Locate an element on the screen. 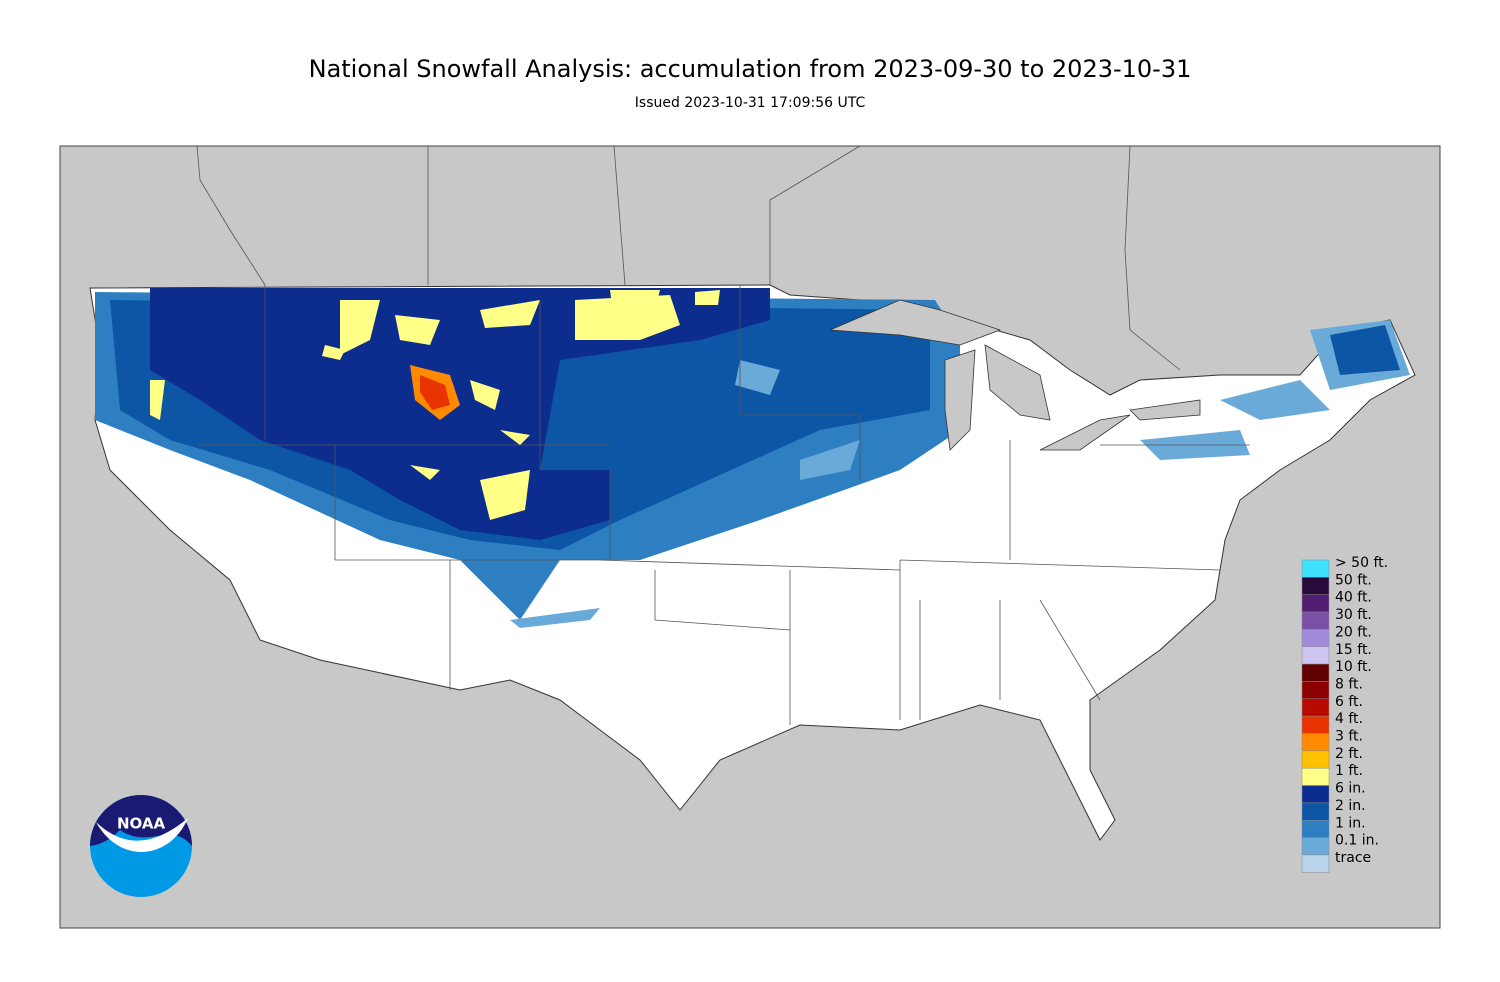 This screenshot has height=982, width=1500. legend-label: 30 ft. is located at coordinates (1353, 615).